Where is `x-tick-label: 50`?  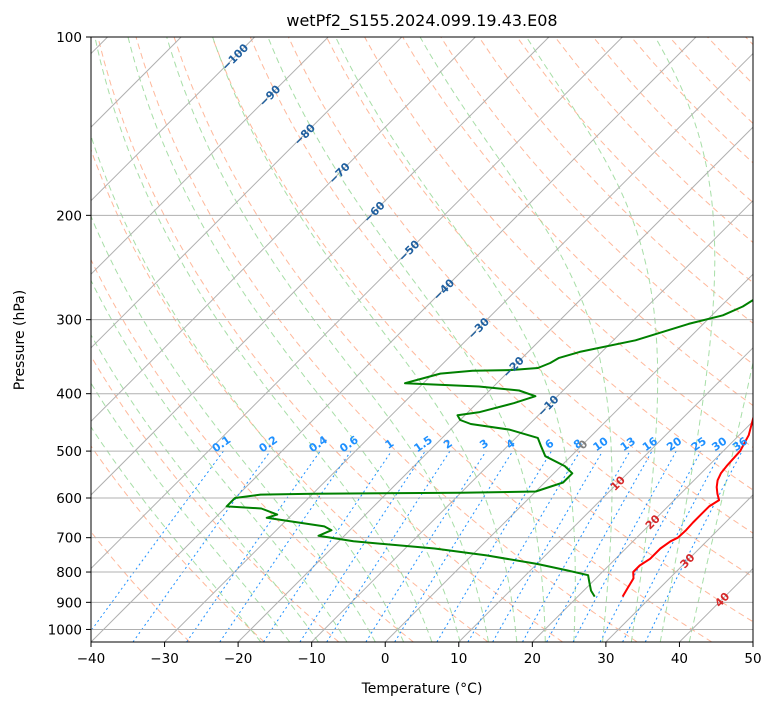
x-tick-label: 50 is located at coordinates (752, 659).